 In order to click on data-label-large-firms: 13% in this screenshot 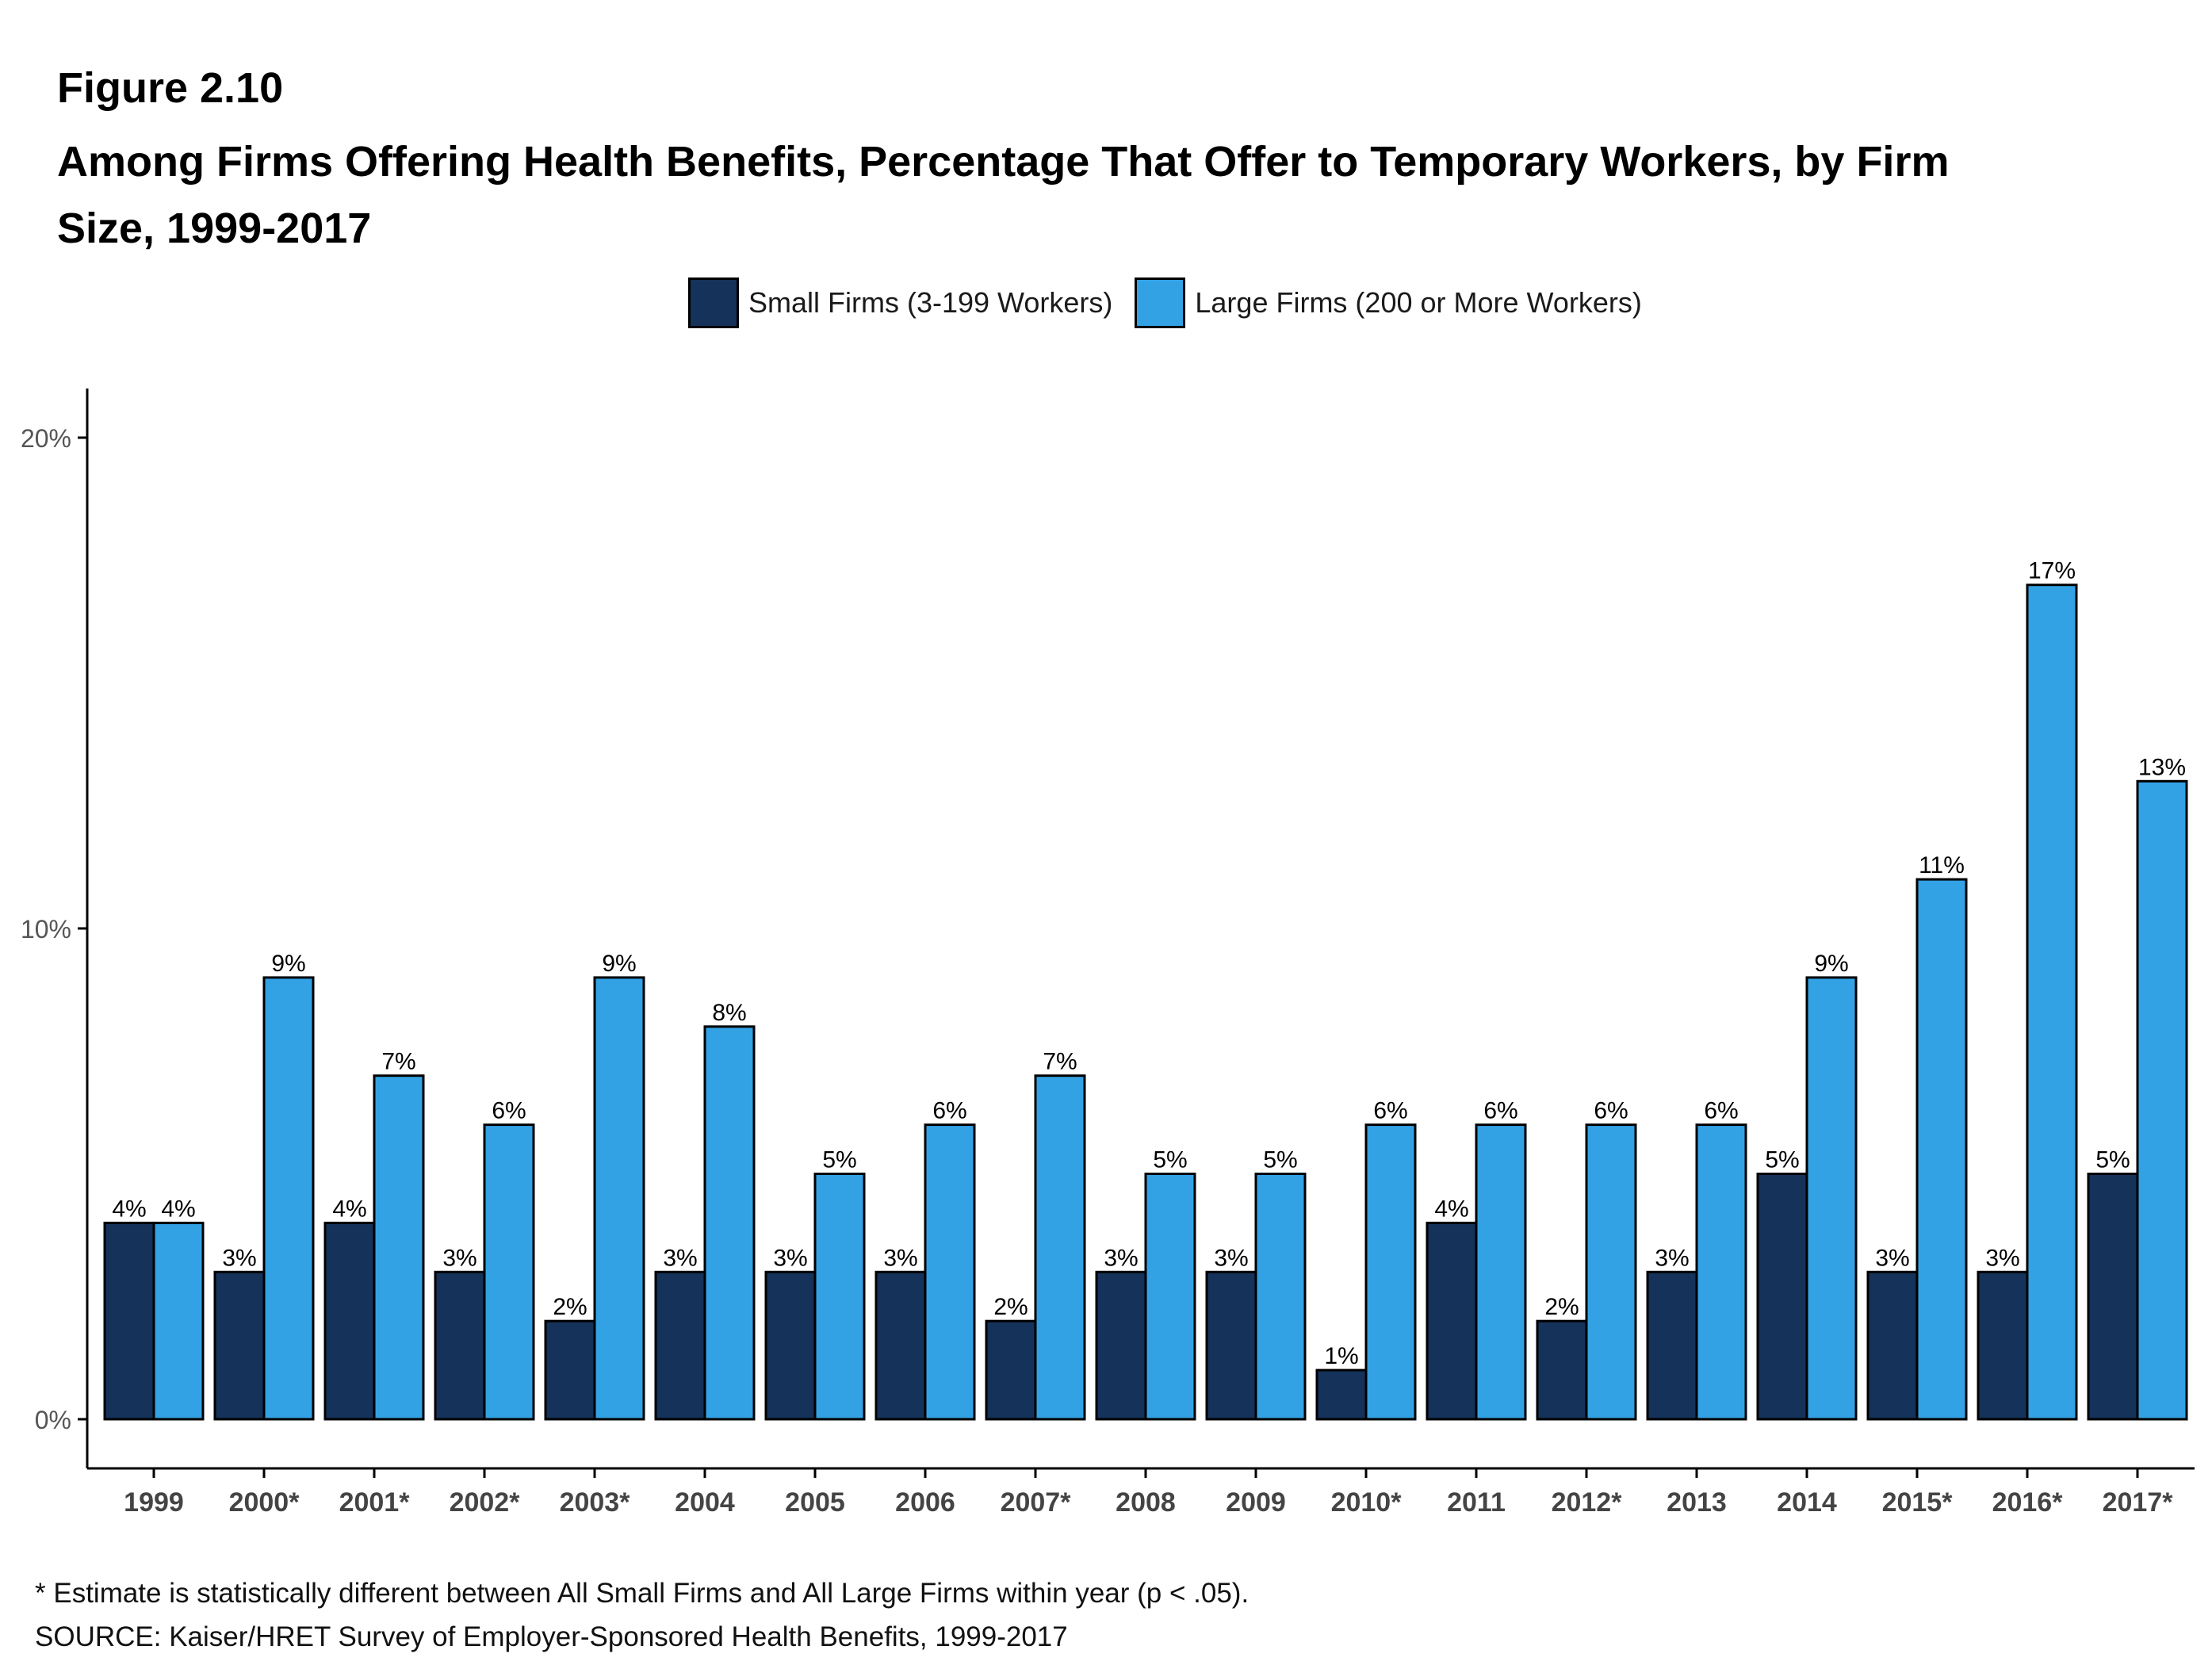, I will do `click(2162, 767)`.